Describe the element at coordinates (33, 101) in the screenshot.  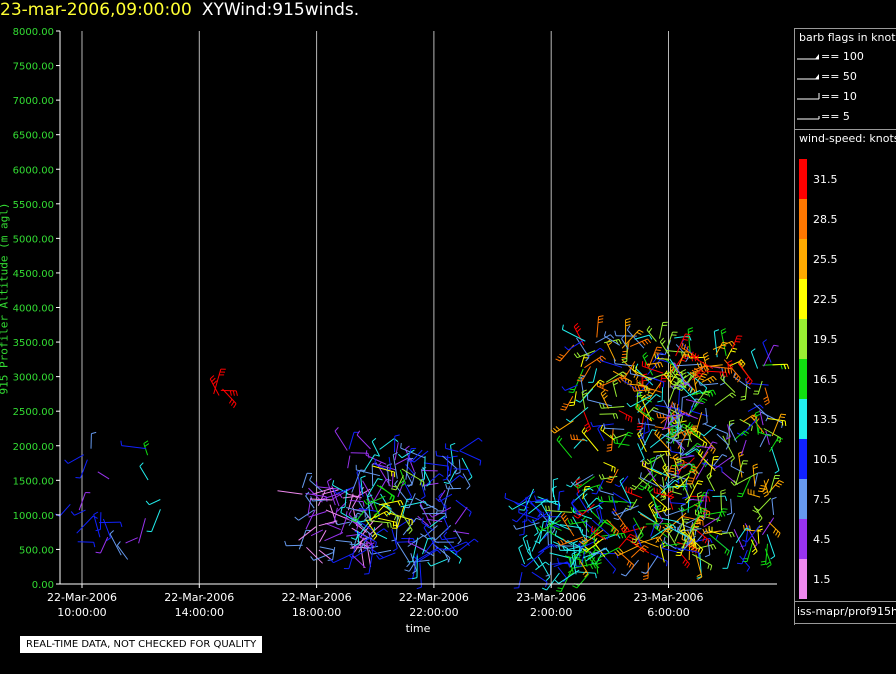
I see `y-tick-label: 7000.00` at that location.